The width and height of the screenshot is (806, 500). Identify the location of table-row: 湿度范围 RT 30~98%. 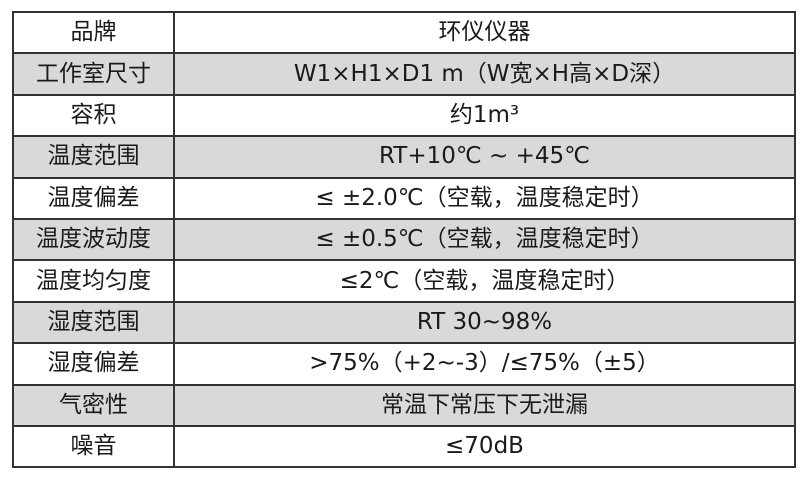
(404, 322).